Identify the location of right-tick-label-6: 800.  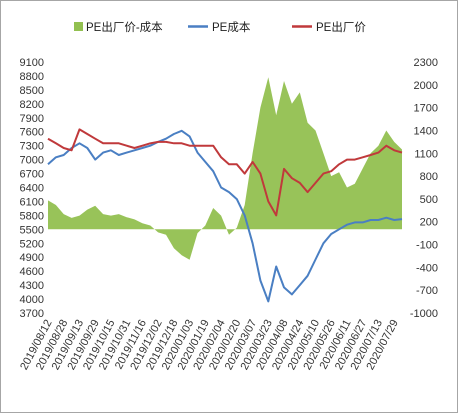
(429, 177).